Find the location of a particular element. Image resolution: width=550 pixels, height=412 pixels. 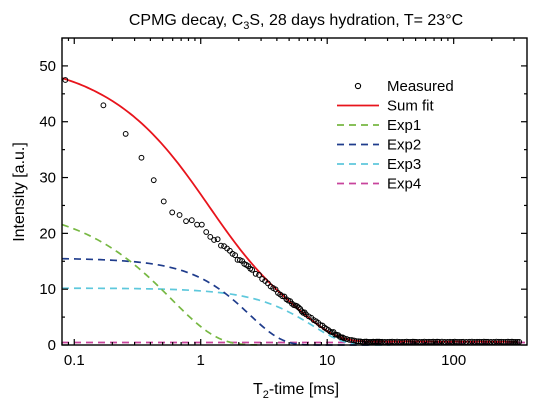

x-axis-title: T2-time [ms] is located at coordinates (296, 391).